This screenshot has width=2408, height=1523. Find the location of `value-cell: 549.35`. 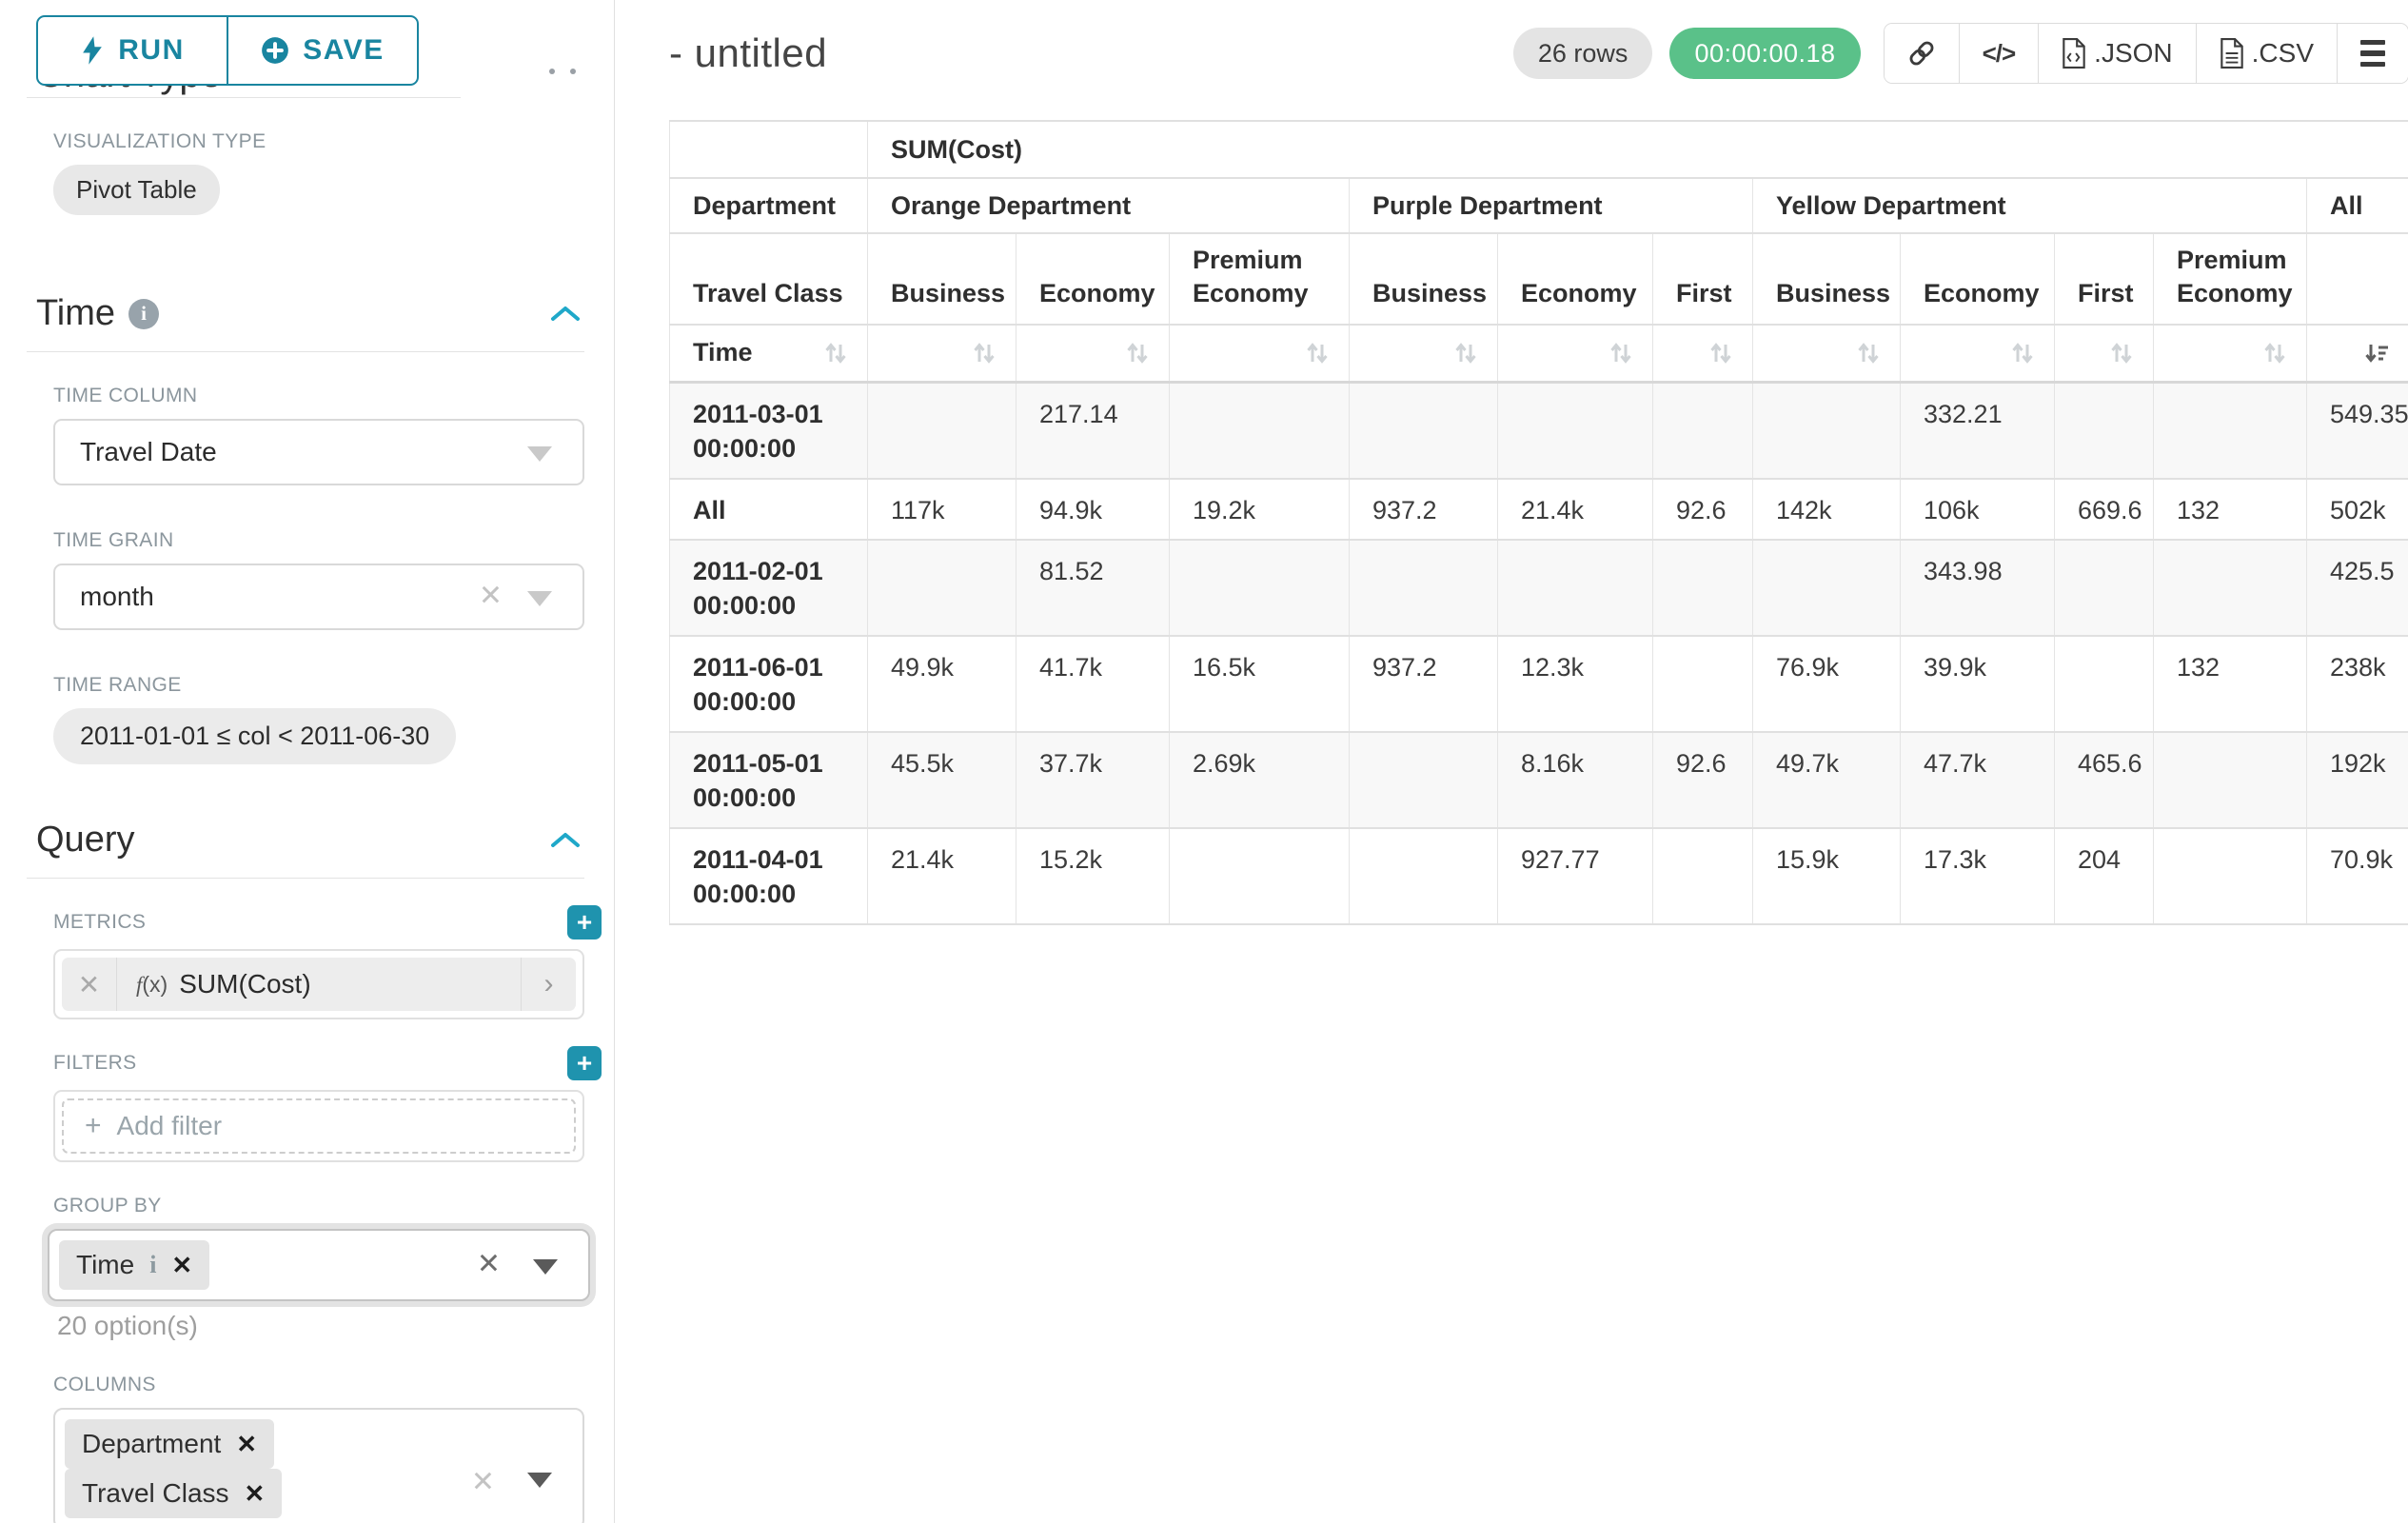

value-cell: 549.35 is located at coordinates (2357, 431).